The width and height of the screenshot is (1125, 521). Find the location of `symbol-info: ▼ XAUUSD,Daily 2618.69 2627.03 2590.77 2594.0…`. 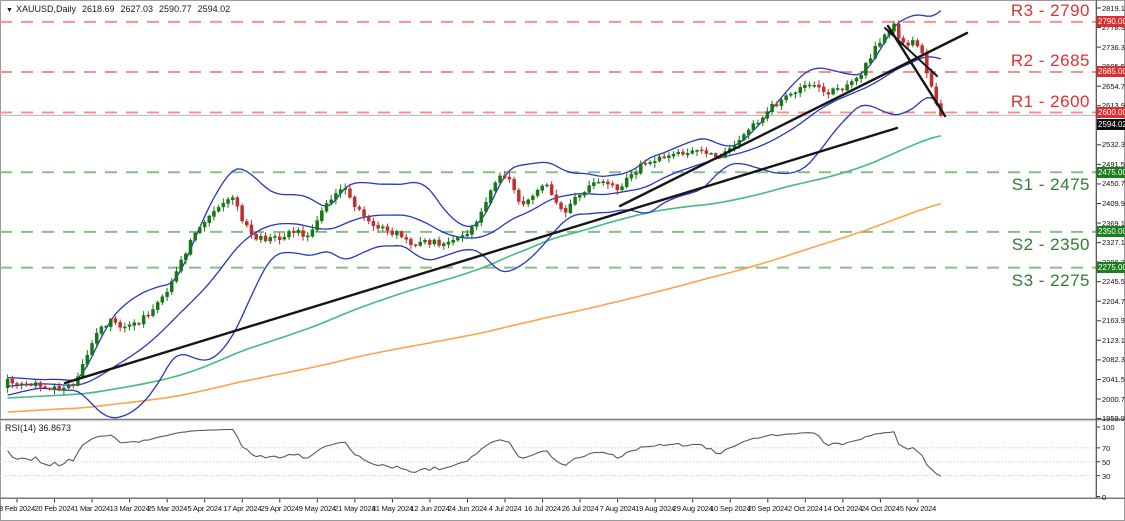

symbol-info: ▼ XAUUSD,Daily 2618.69 2627.03 2590.77 2594.0… is located at coordinates (118, 9).